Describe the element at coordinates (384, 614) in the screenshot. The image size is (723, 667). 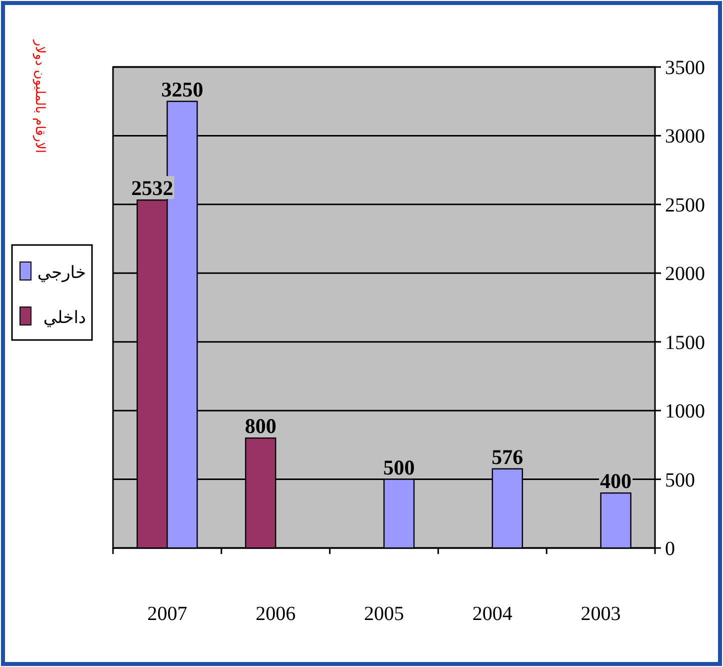
I see `x-tick-label: 2005` at that location.